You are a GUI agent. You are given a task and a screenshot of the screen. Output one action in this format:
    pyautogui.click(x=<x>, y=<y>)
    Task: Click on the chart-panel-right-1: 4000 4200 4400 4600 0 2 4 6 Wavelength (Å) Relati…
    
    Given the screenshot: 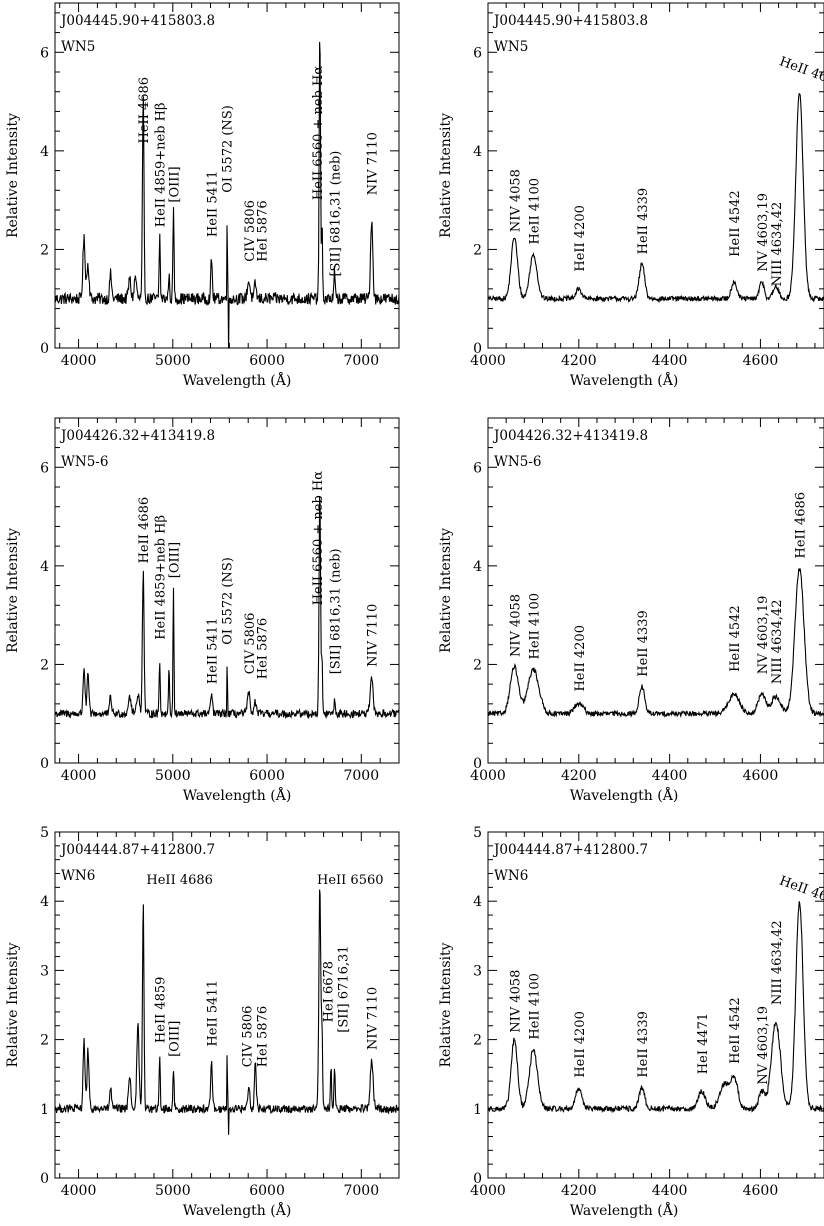 What is the action you would take?
    pyautogui.click(x=631, y=195)
    